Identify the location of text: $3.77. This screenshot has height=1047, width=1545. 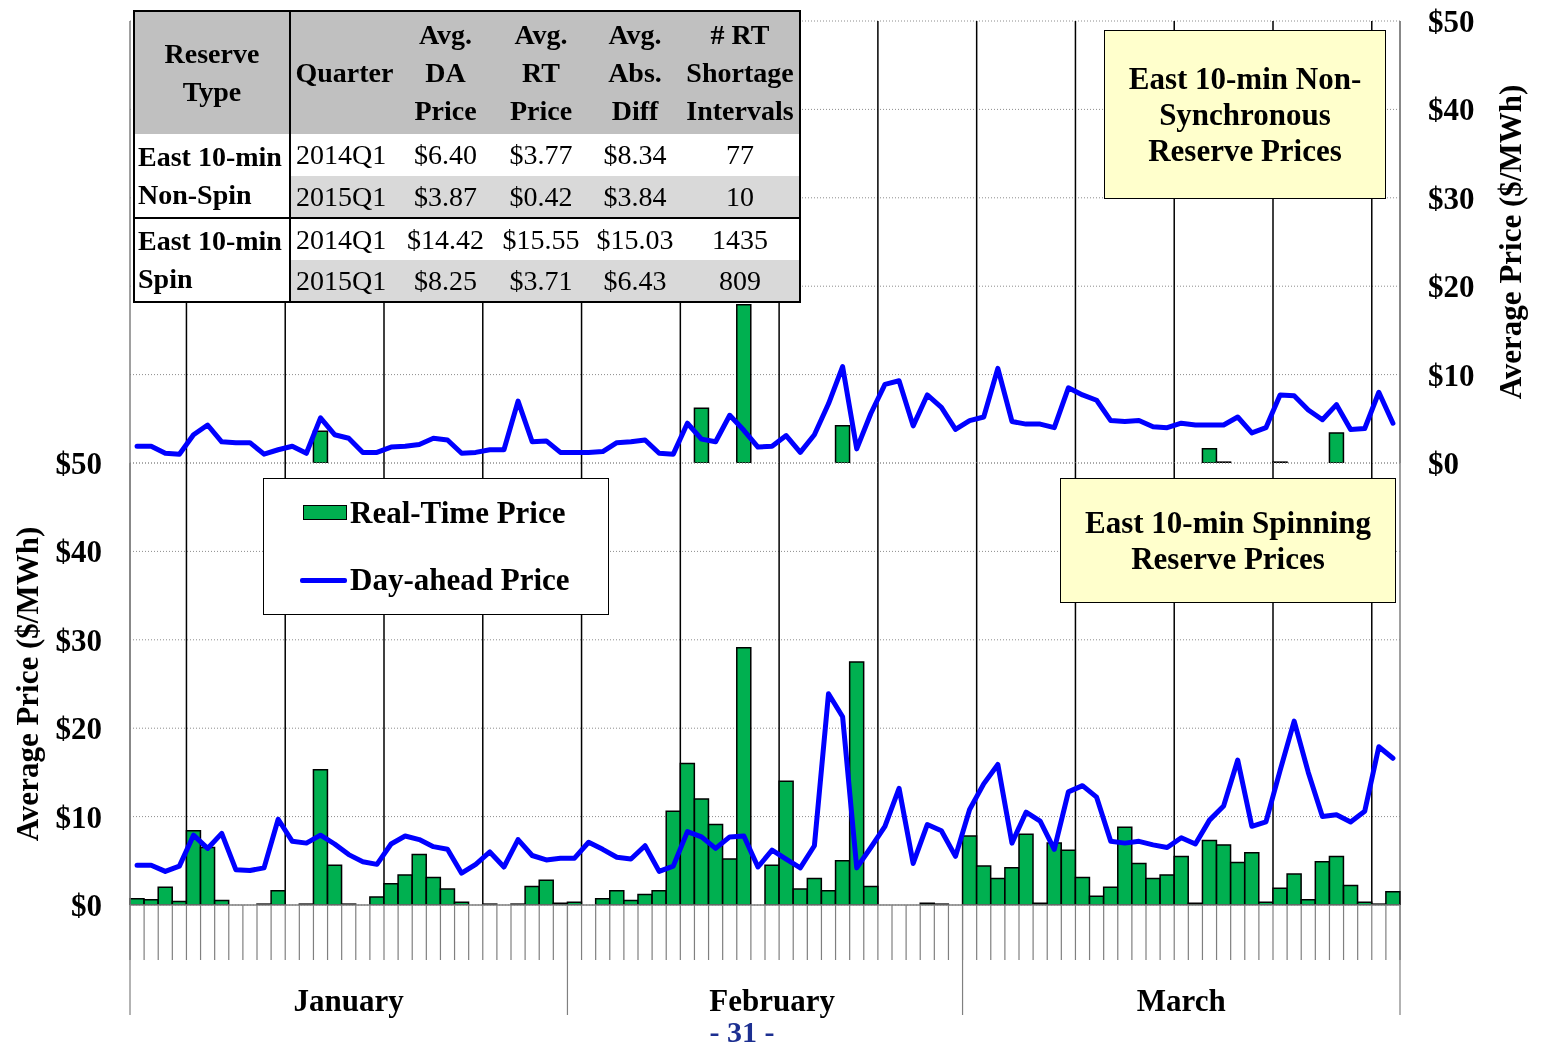
(541, 154).